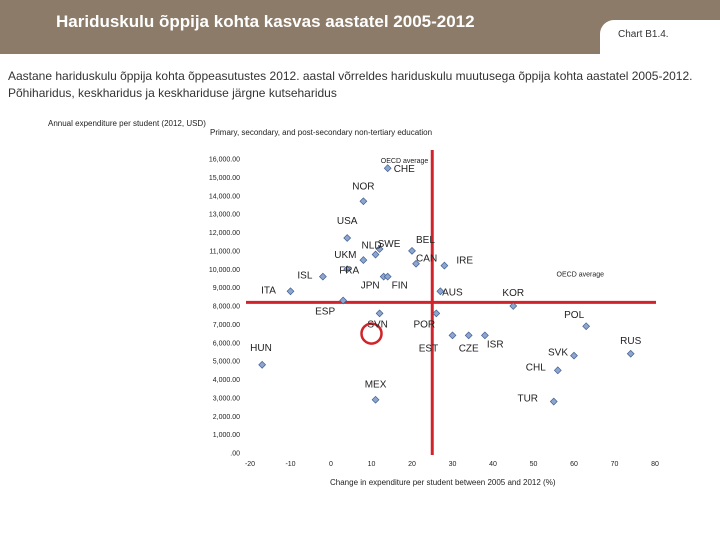 This screenshot has width=720, height=540. Describe the element at coordinates (412, 250) in the screenshot. I see `data-point-bel` at that location.